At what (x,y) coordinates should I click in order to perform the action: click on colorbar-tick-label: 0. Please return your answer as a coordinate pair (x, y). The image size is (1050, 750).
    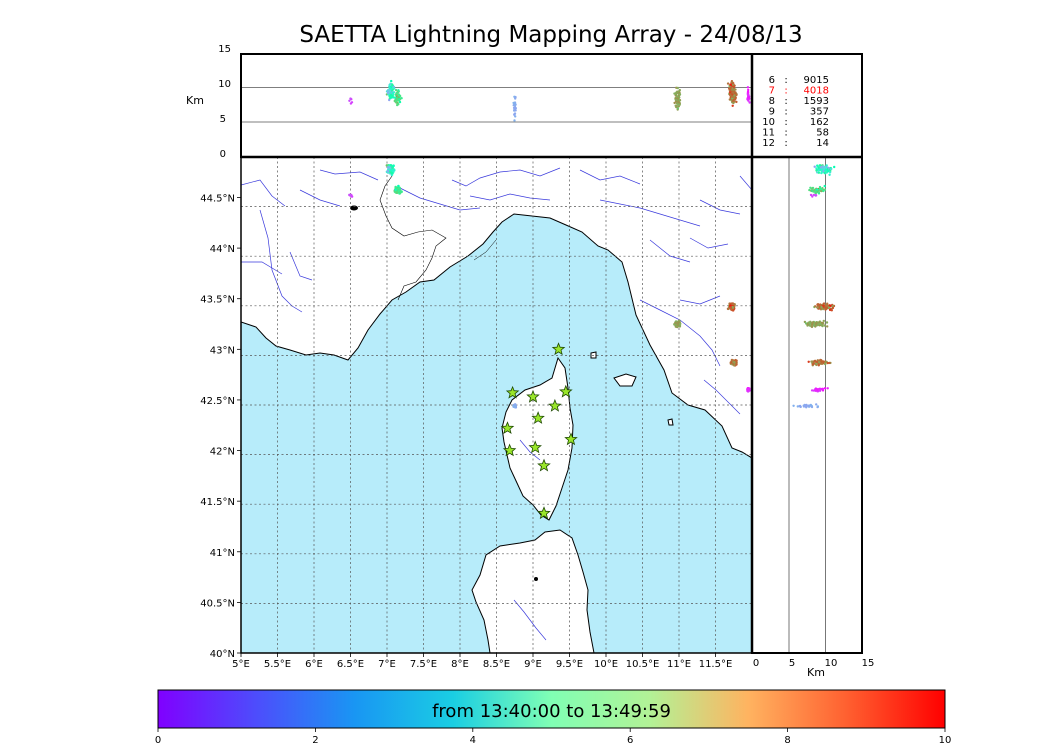
    Looking at the image, I should click on (158, 740).